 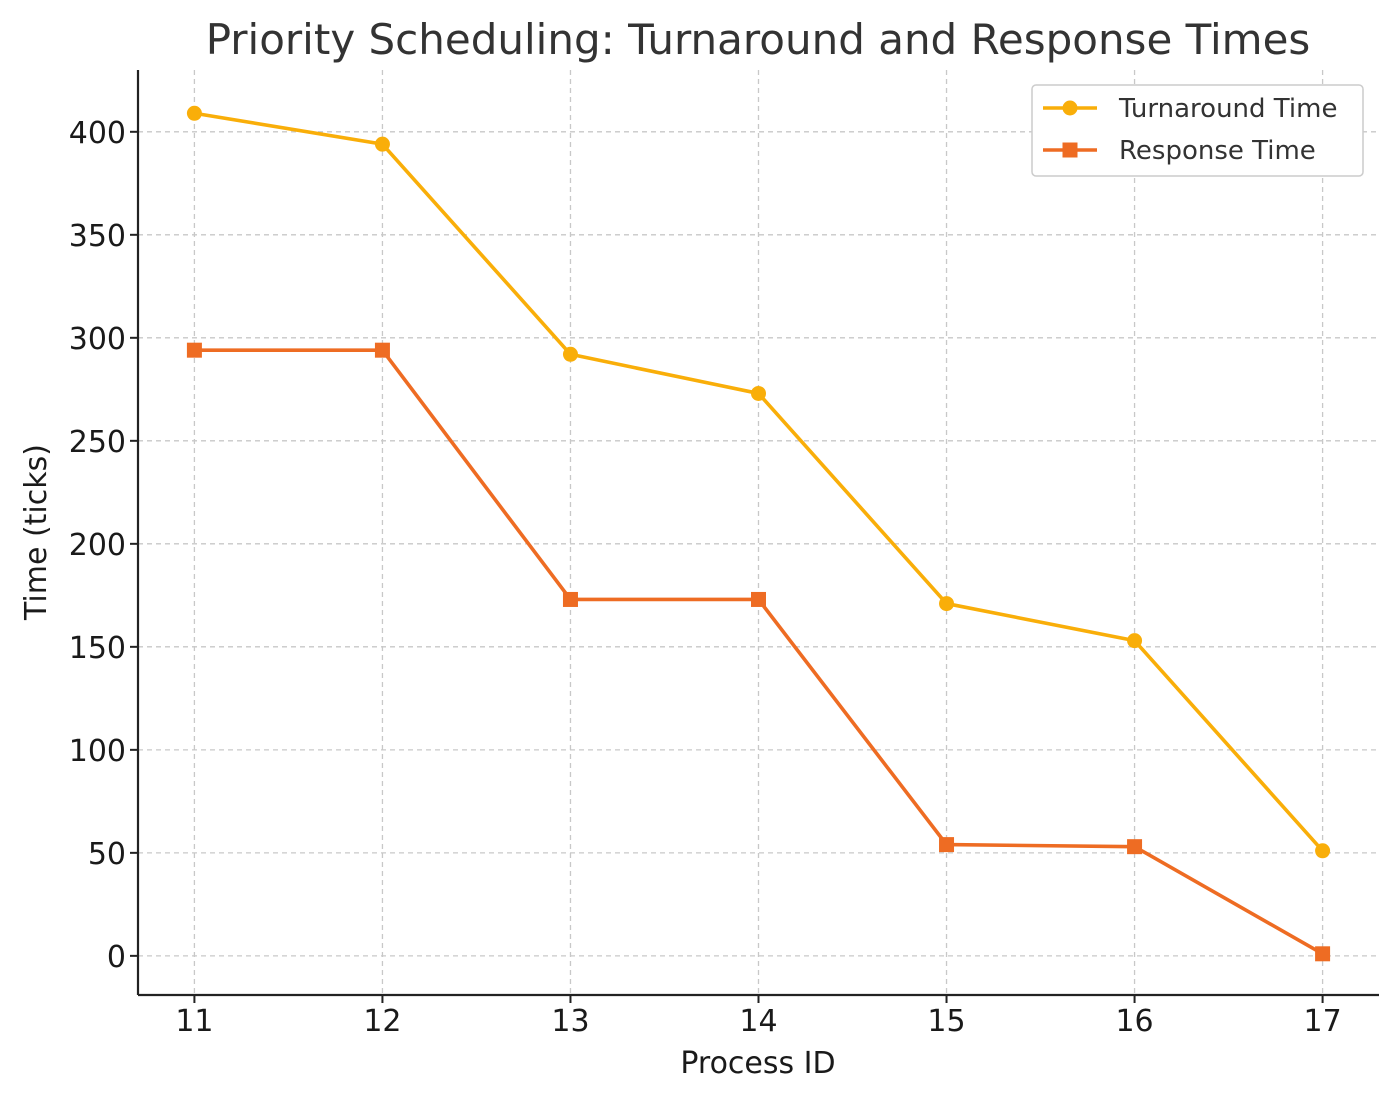 What do you see at coordinates (570, 1021) in the screenshot?
I see `x-tick-label: 13` at bounding box center [570, 1021].